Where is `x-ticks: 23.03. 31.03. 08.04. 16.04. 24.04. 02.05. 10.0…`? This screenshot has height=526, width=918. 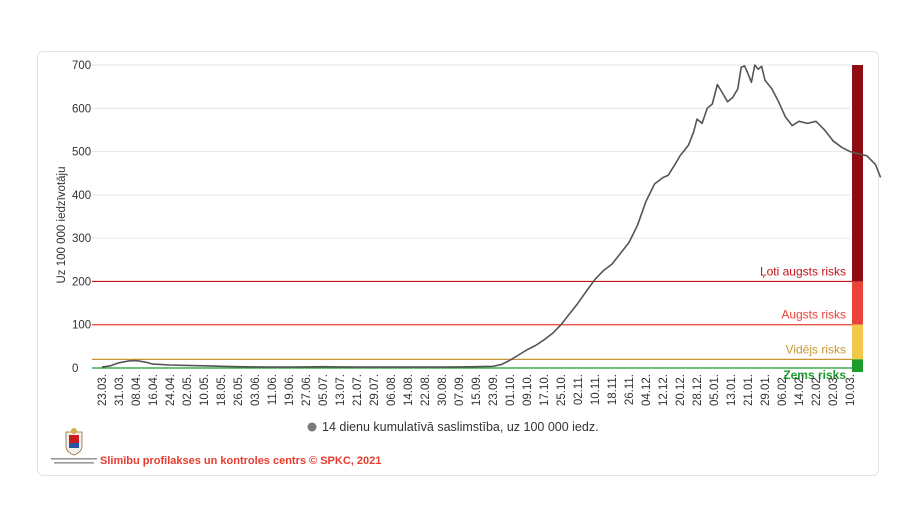
x-ticks: 23.03. 31.03. 08.04. 16.04. 24.04. 02.05. 10.0… is located at coordinates (477, 390).